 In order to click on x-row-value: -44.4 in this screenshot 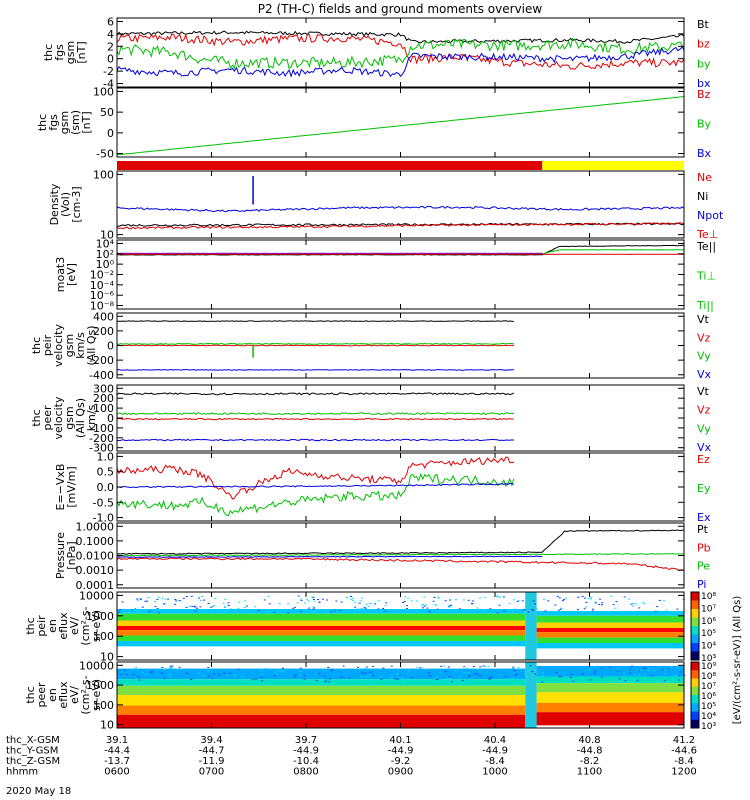, I will do `click(117, 751)`.